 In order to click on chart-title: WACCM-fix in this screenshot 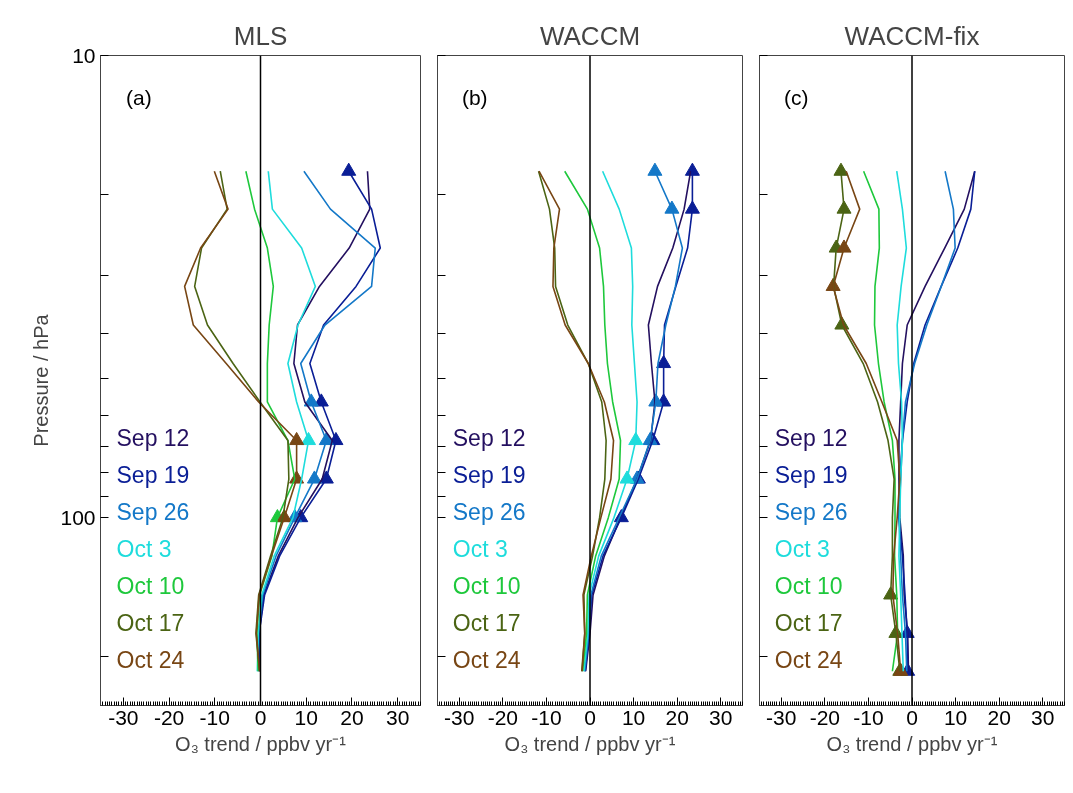, I will do `click(912, 35)`.